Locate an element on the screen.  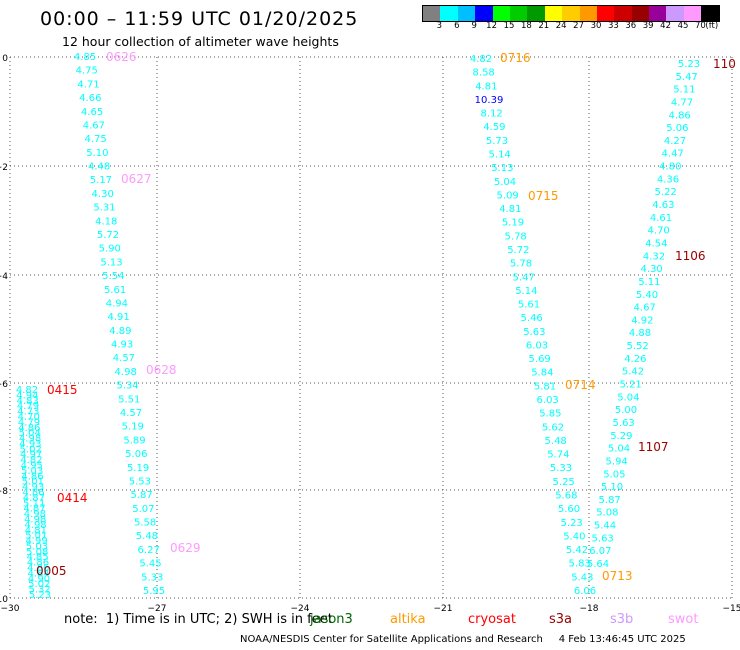
swh-value-swot: 4.85 is located at coordinates (85, 57).